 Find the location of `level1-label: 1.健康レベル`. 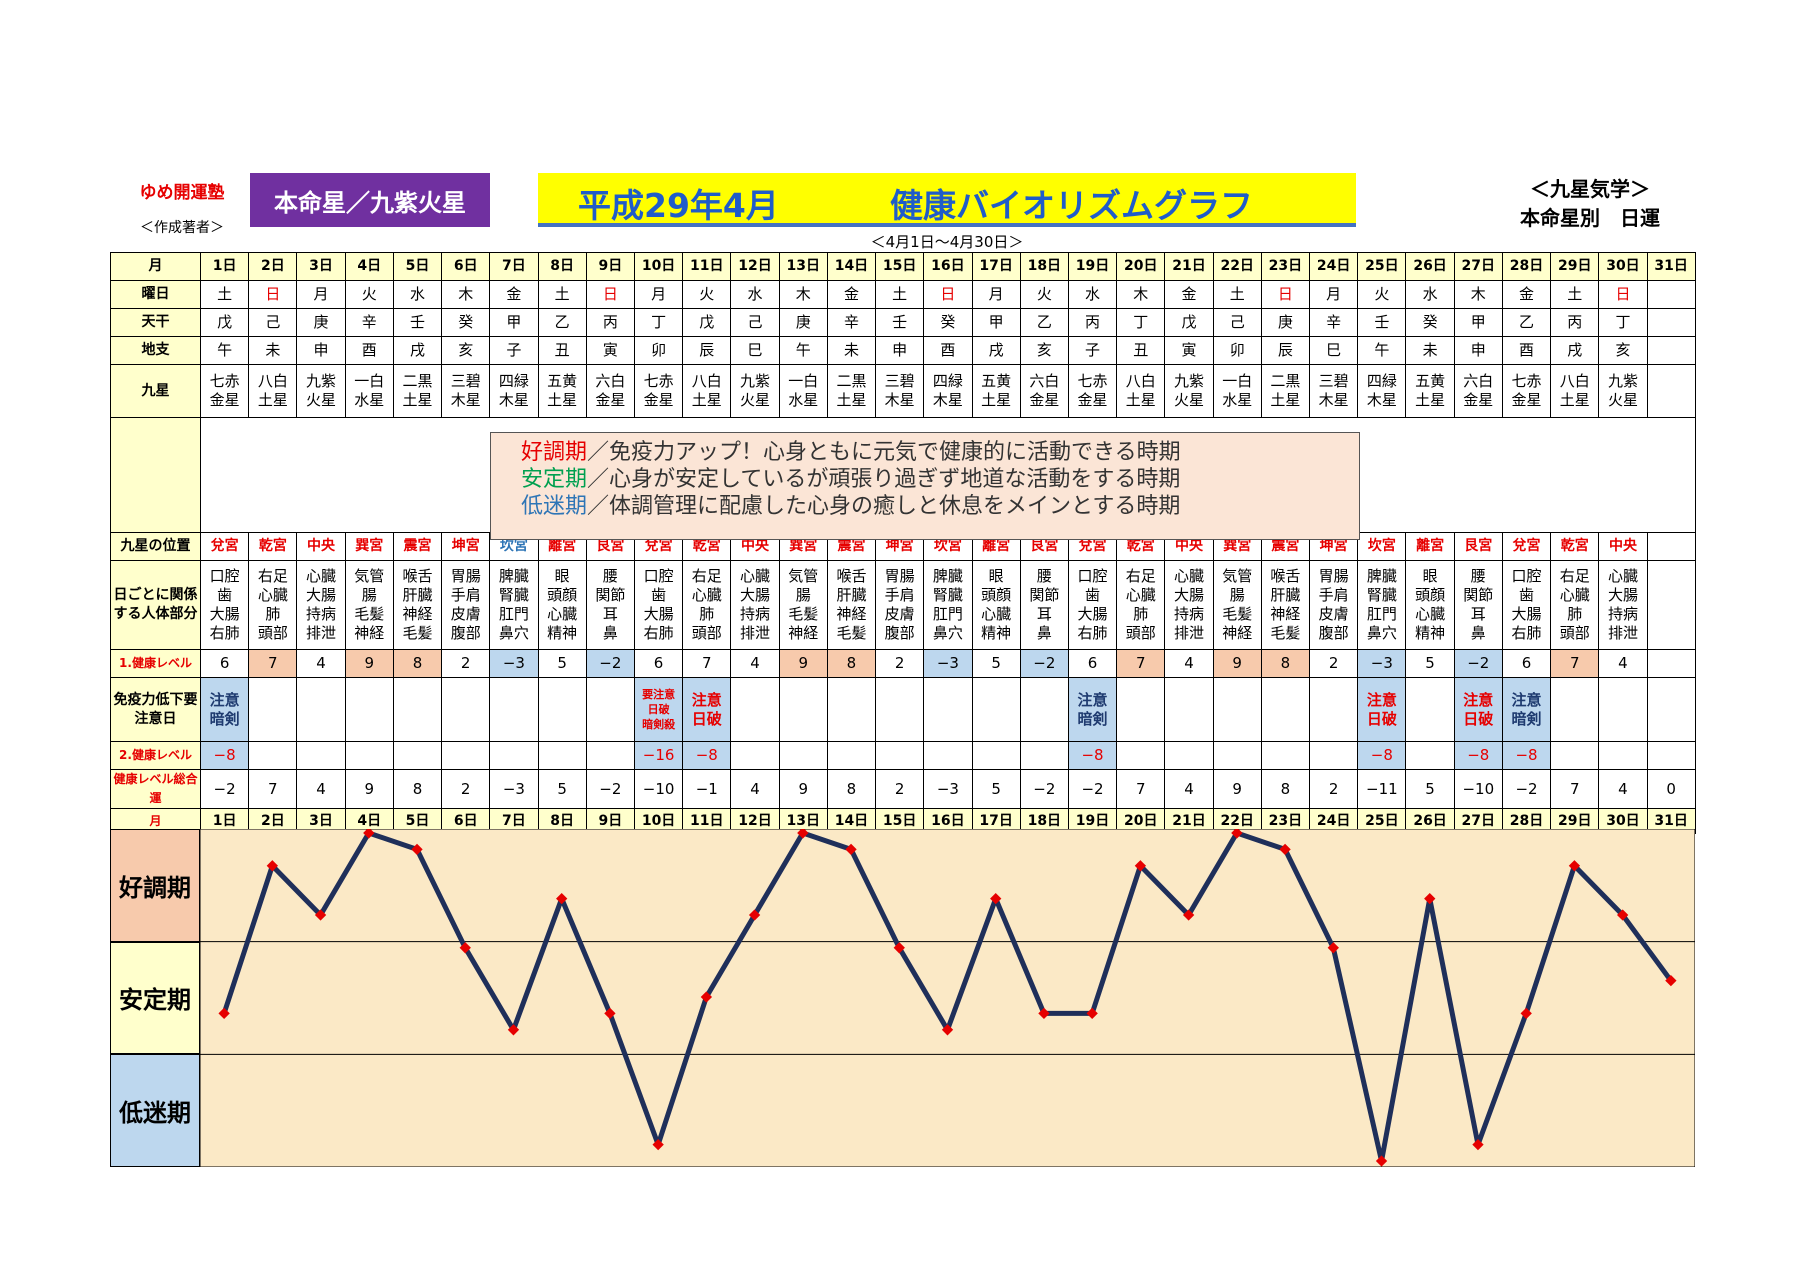

level1-label: 1.健康レベル is located at coordinates (155, 663).